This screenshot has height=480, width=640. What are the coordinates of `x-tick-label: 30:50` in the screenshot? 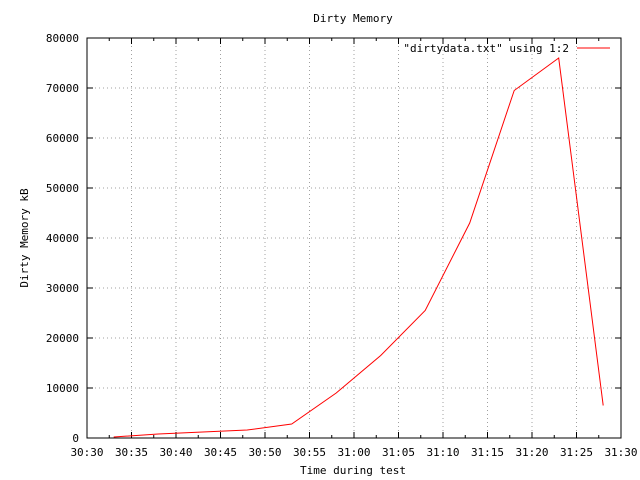 It's located at (264, 452).